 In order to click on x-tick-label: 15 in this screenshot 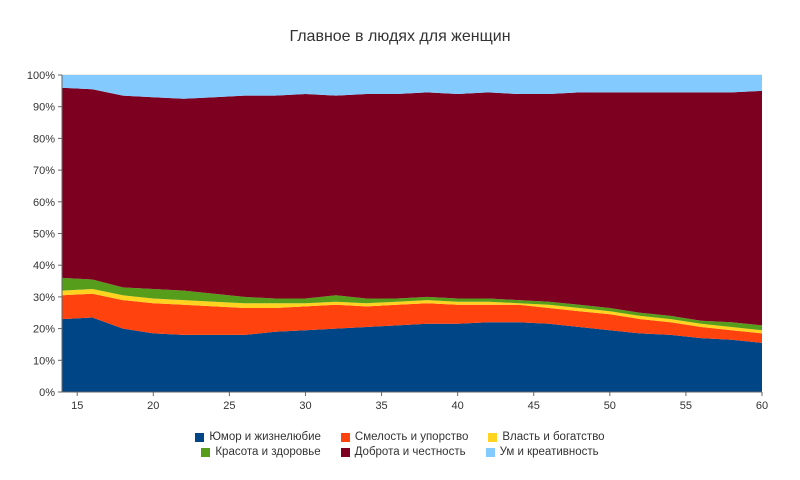, I will do `click(77, 406)`.